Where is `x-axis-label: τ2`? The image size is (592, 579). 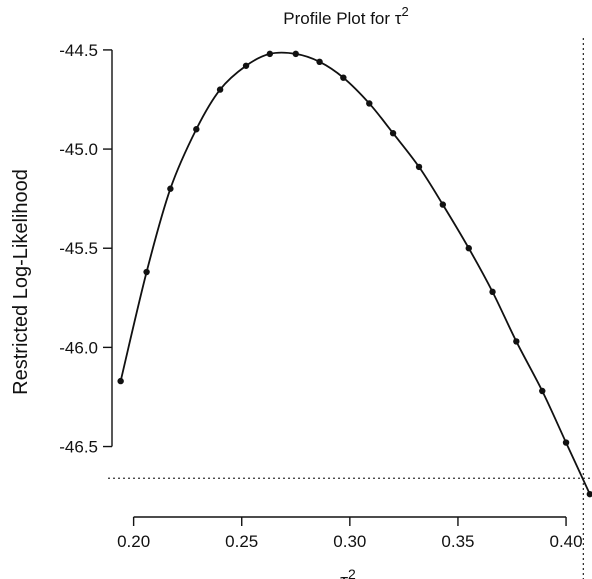
x-axis-label: τ2 is located at coordinates (348, 572).